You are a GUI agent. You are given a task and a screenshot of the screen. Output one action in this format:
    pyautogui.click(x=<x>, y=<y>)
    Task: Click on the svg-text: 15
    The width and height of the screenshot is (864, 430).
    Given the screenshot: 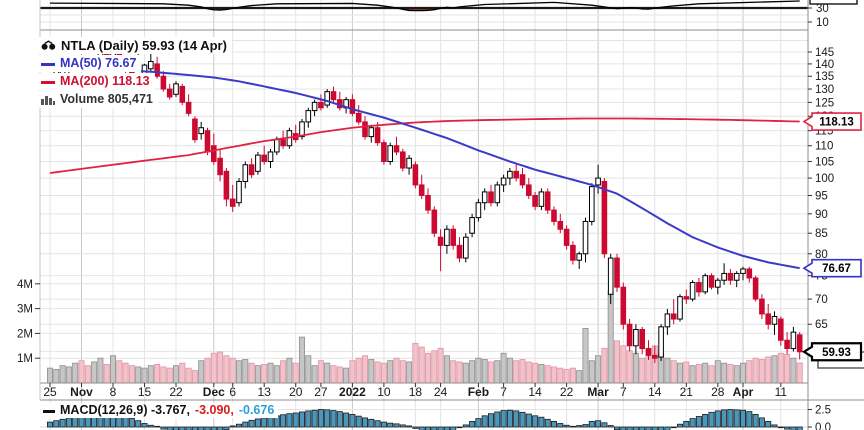 What is the action you would take?
    pyautogui.click(x=145, y=392)
    